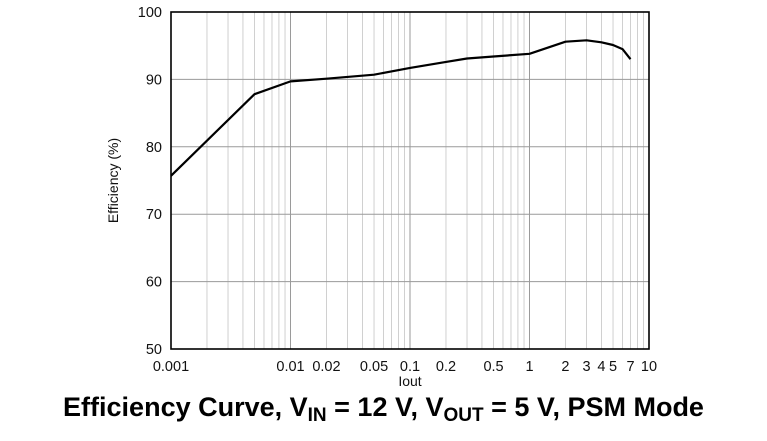 This screenshot has height=441, width=767. What do you see at coordinates (410, 367) in the screenshot?
I see `x-tick-label: 0.1` at bounding box center [410, 367].